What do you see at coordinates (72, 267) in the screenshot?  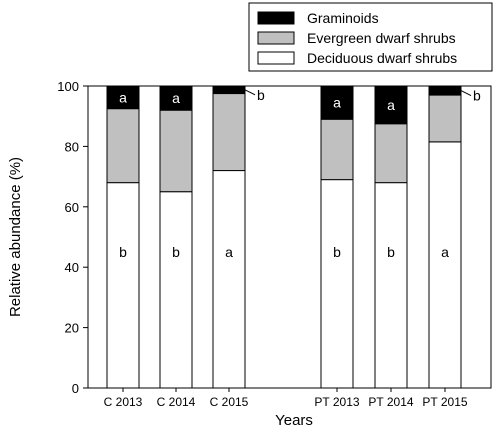 I see `y-tick-label: 40` at bounding box center [72, 267].